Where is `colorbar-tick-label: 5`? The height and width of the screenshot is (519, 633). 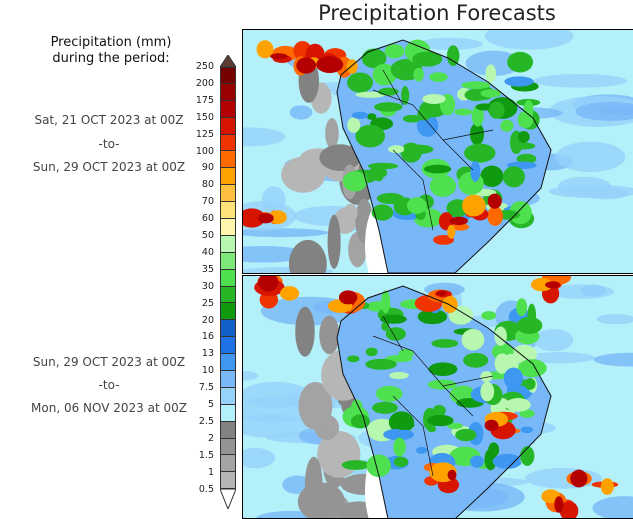 colorbar-tick-label: 5 is located at coordinates (210, 404).